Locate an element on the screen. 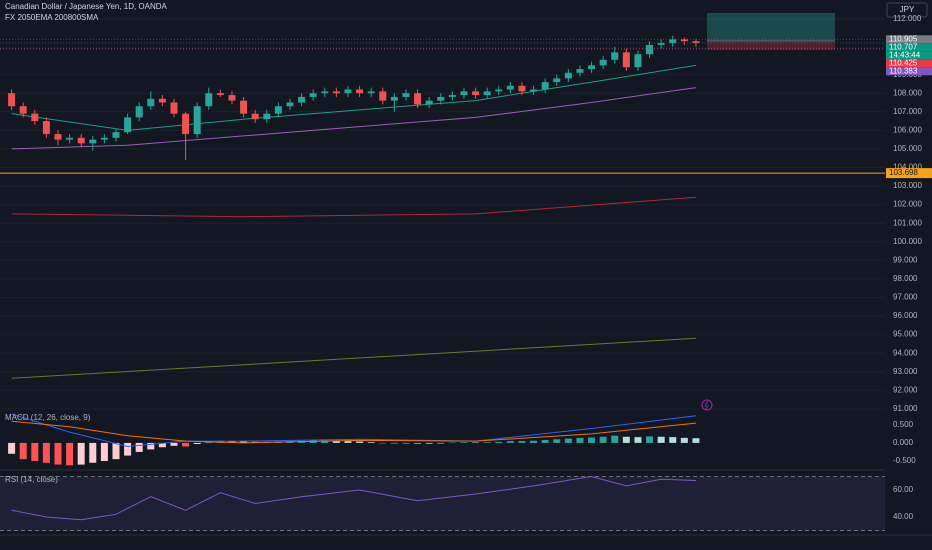  y-tick-label: 103.000 is located at coordinates (907, 185).